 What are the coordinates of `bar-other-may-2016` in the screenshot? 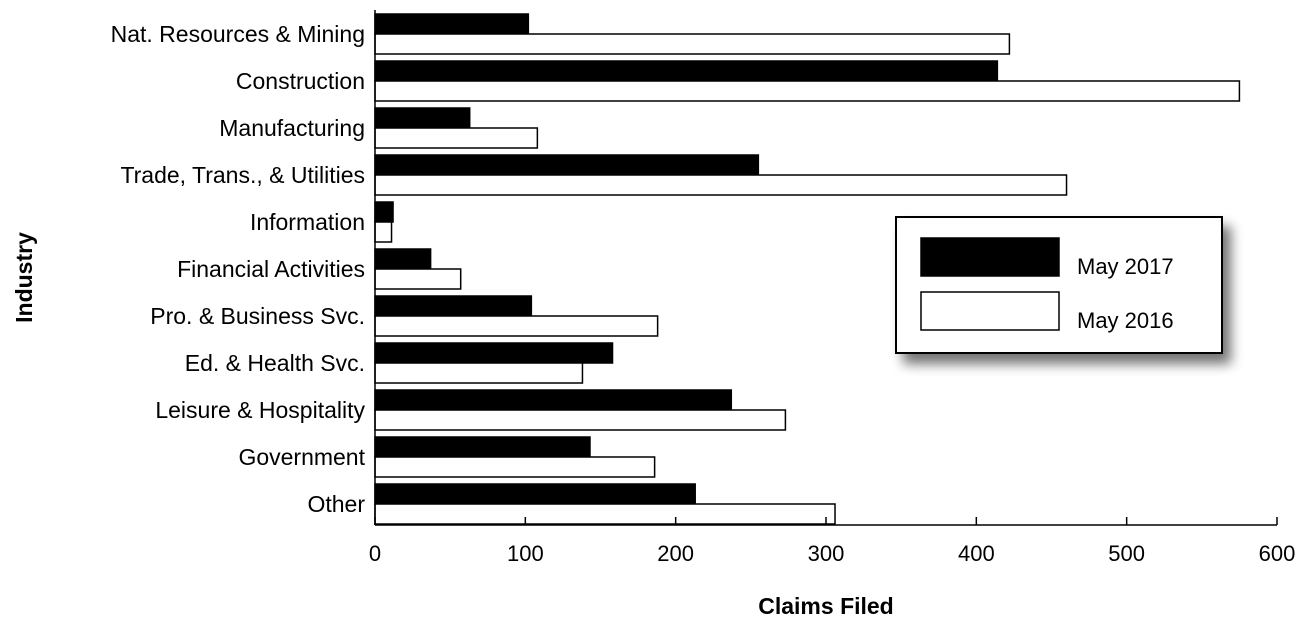 It's located at (605, 514).